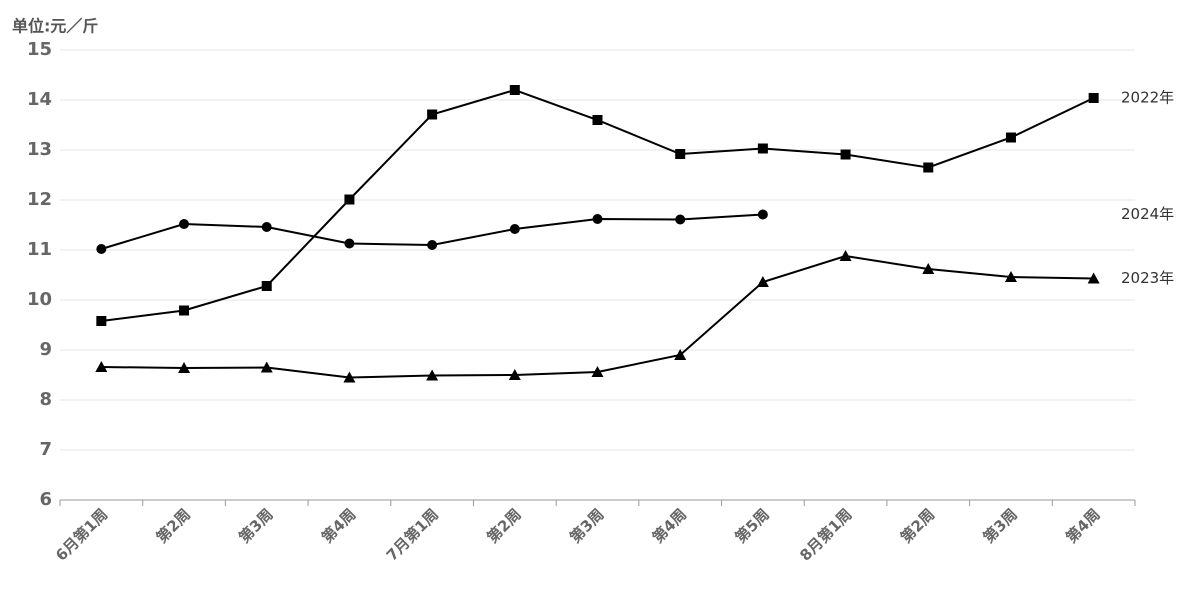 This screenshot has height=600, width=1200. I want to click on y-tick-label: 15, so click(39, 49).